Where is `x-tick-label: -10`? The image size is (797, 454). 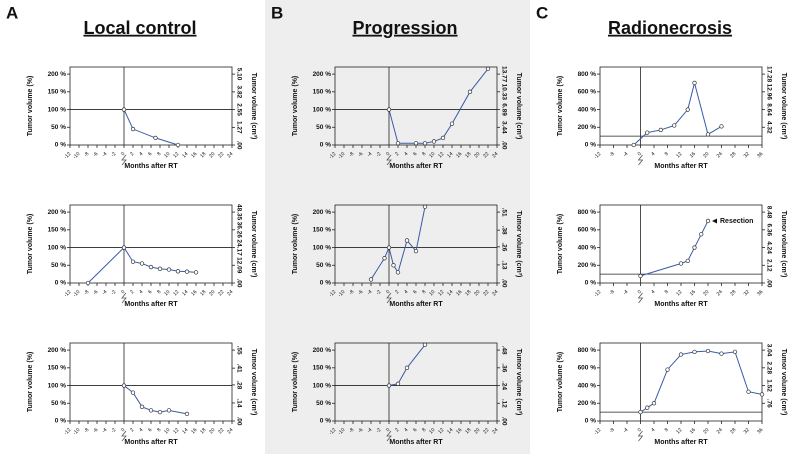
x-tick-label: -10 is located at coordinates (77, 432).